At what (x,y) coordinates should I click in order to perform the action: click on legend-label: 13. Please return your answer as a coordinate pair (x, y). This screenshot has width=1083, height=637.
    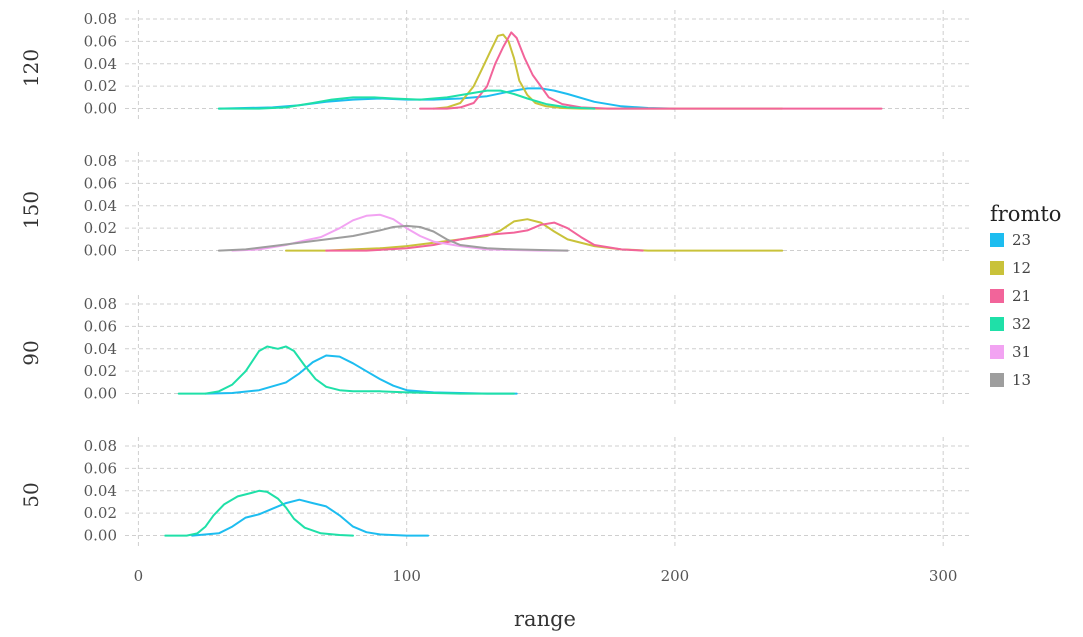
    Looking at the image, I should click on (1021, 380).